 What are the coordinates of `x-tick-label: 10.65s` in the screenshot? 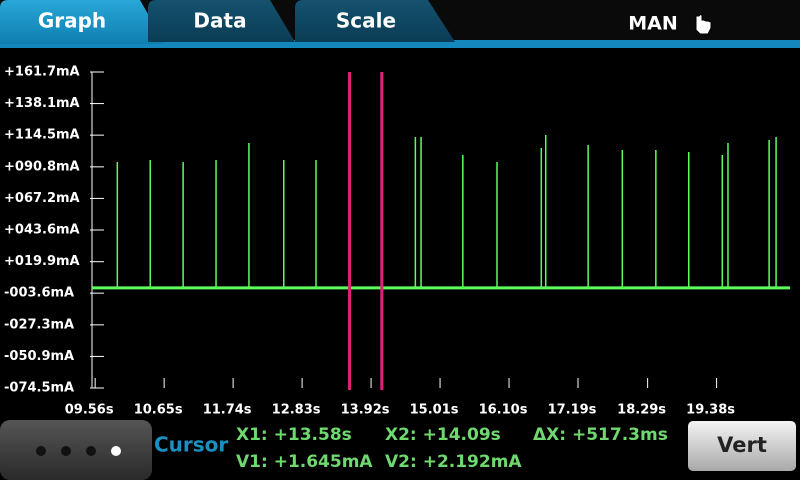 It's located at (158, 410).